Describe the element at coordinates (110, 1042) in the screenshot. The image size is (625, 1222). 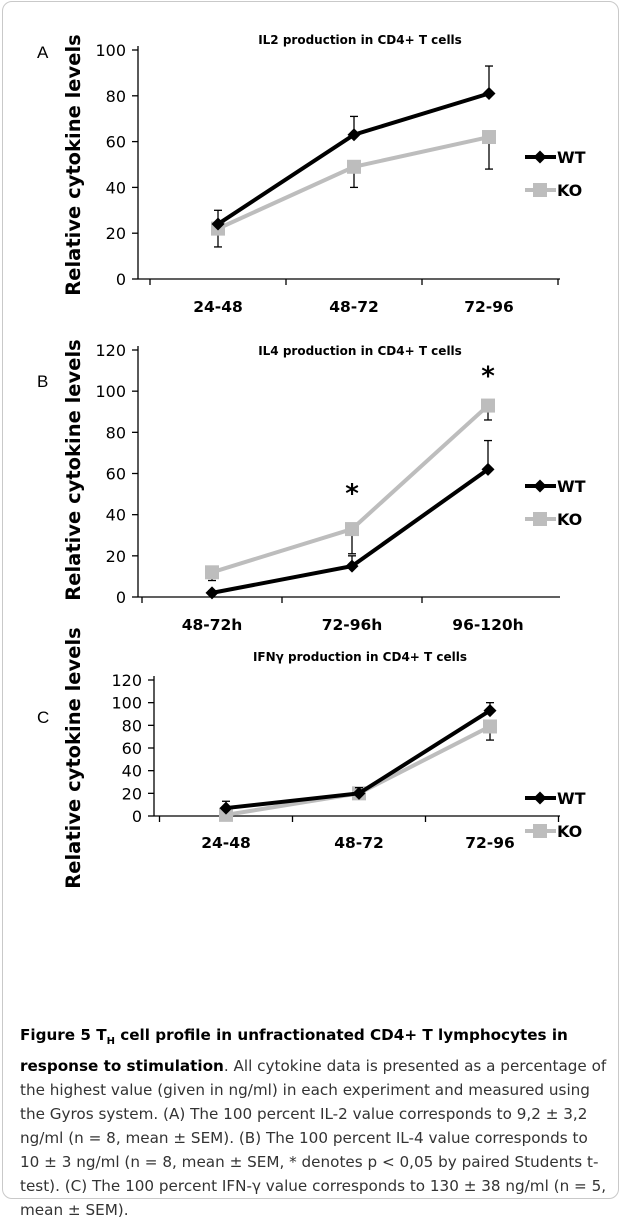
I see `caption-figure-sub: H` at that location.